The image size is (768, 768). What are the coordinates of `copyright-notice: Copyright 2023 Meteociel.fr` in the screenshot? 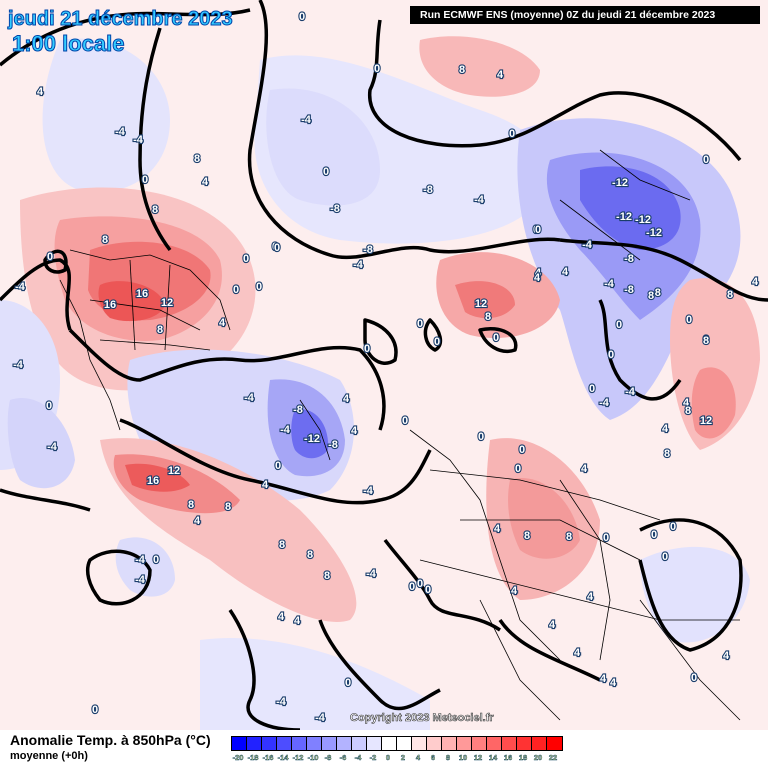 It's located at (422, 718).